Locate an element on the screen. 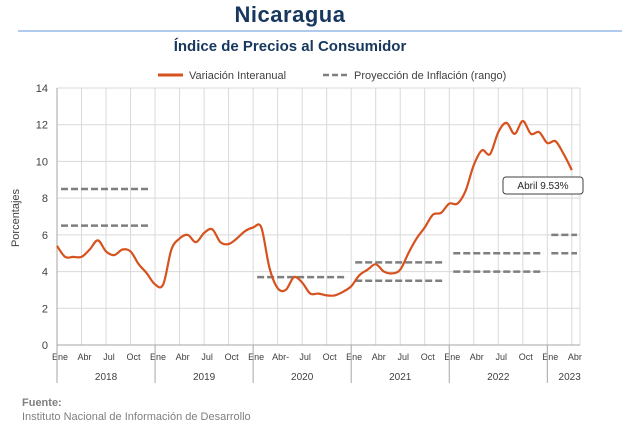  year-label: 2022 is located at coordinates (498, 377).